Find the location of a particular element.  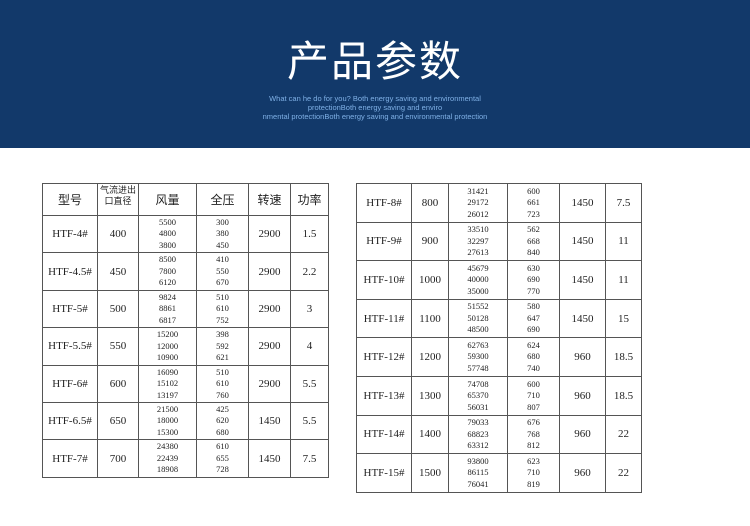

cell-value: 680 is located at coordinates (533, 356).